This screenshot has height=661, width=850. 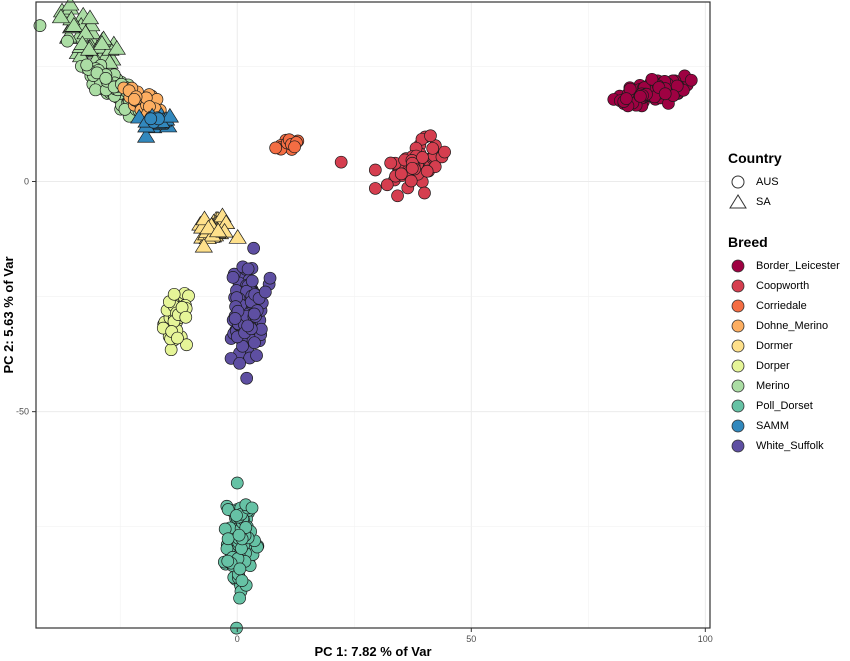 What do you see at coordinates (773, 366) in the screenshot?
I see `legend-label: Dorper` at bounding box center [773, 366].